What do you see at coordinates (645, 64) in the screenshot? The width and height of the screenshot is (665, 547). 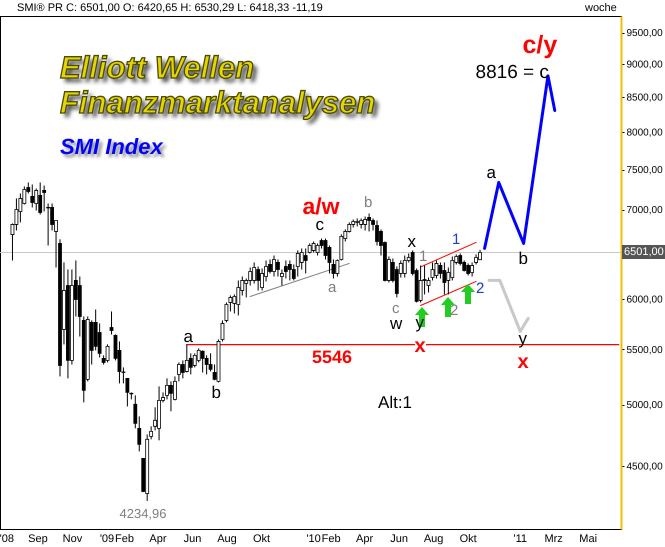 I see `y-tick-label: 9000,00` at bounding box center [645, 64].